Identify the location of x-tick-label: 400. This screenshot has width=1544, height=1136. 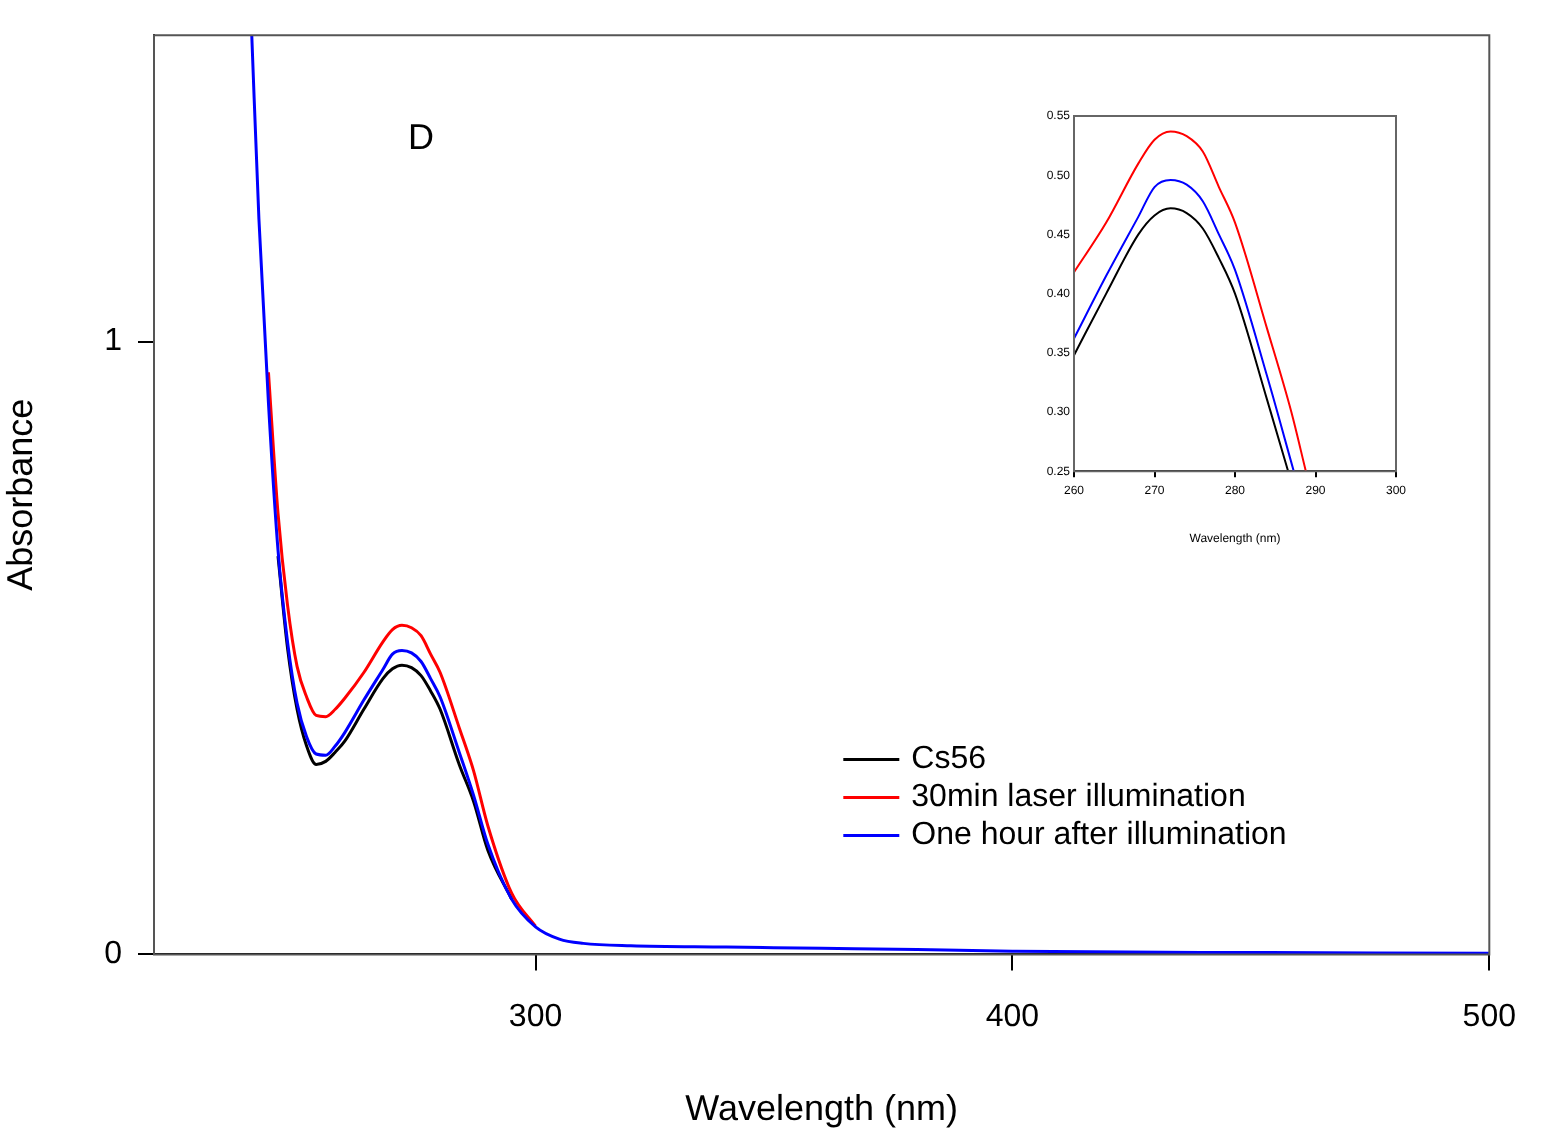
(1012, 1017).